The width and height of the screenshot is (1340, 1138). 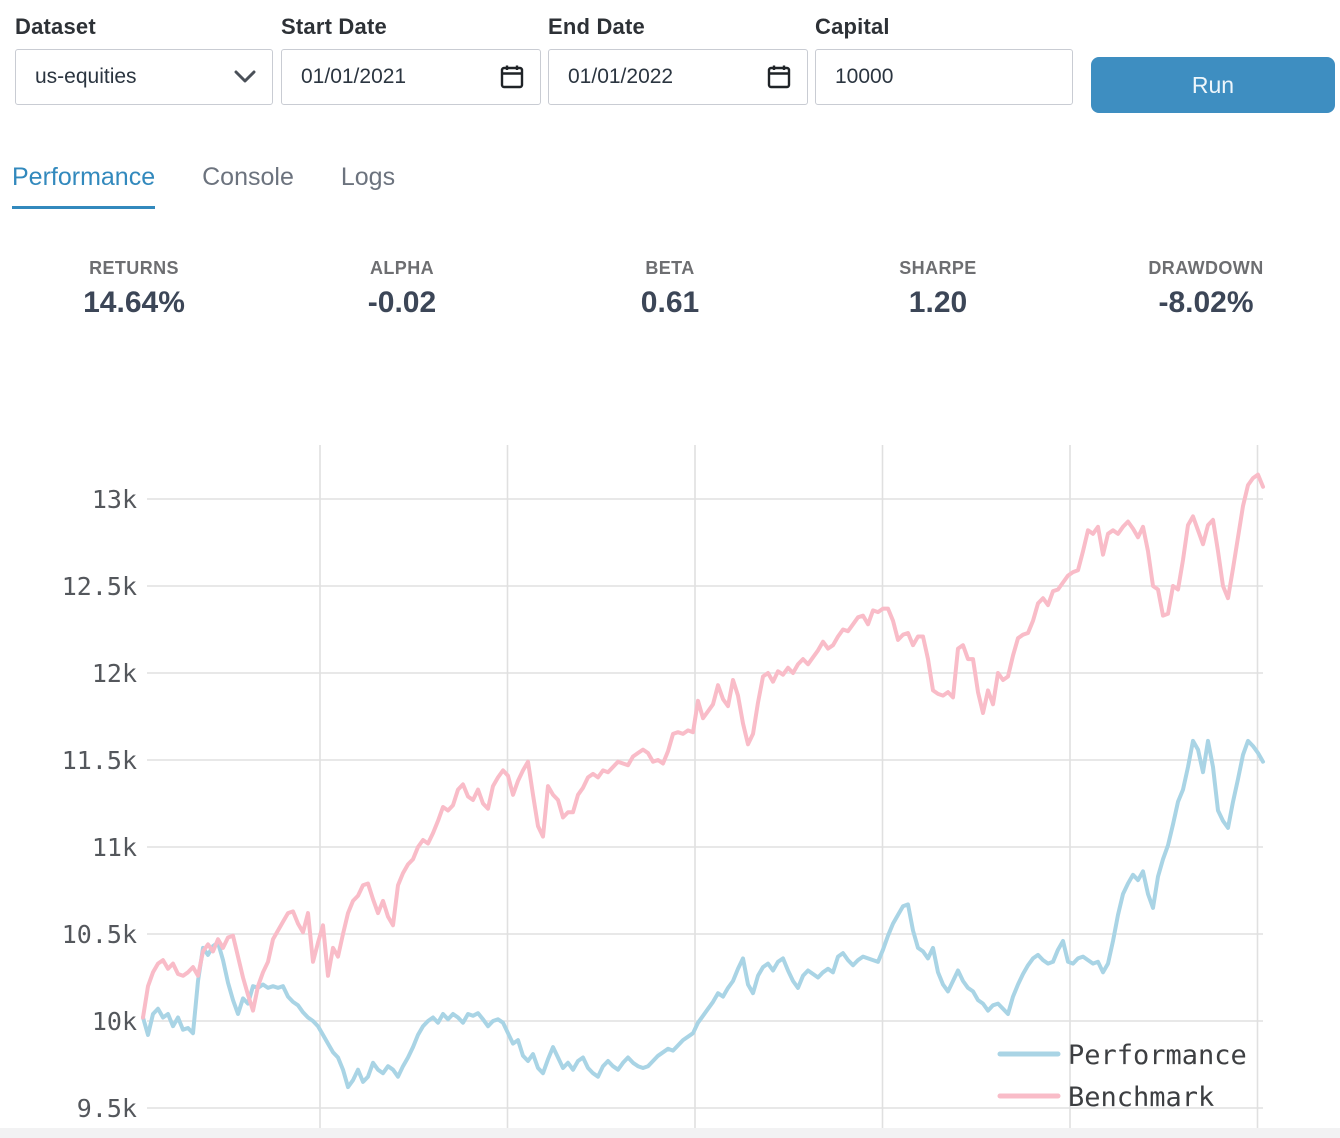 What do you see at coordinates (114, 499) in the screenshot?
I see `y-tick-label: 13k` at bounding box center [114, 499].